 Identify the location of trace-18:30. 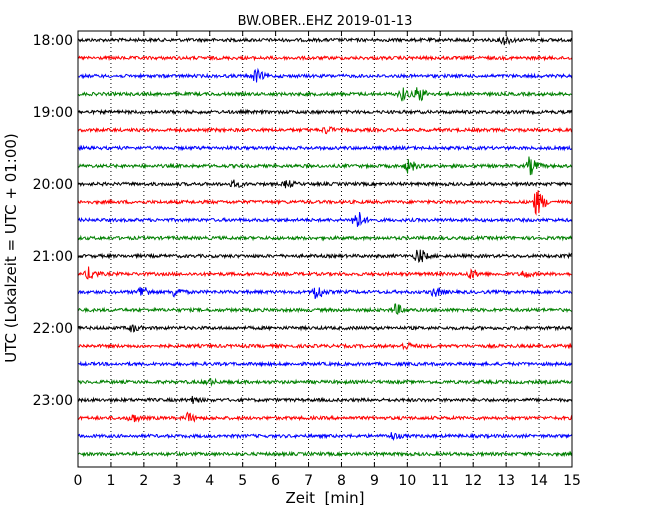
(325, 75).